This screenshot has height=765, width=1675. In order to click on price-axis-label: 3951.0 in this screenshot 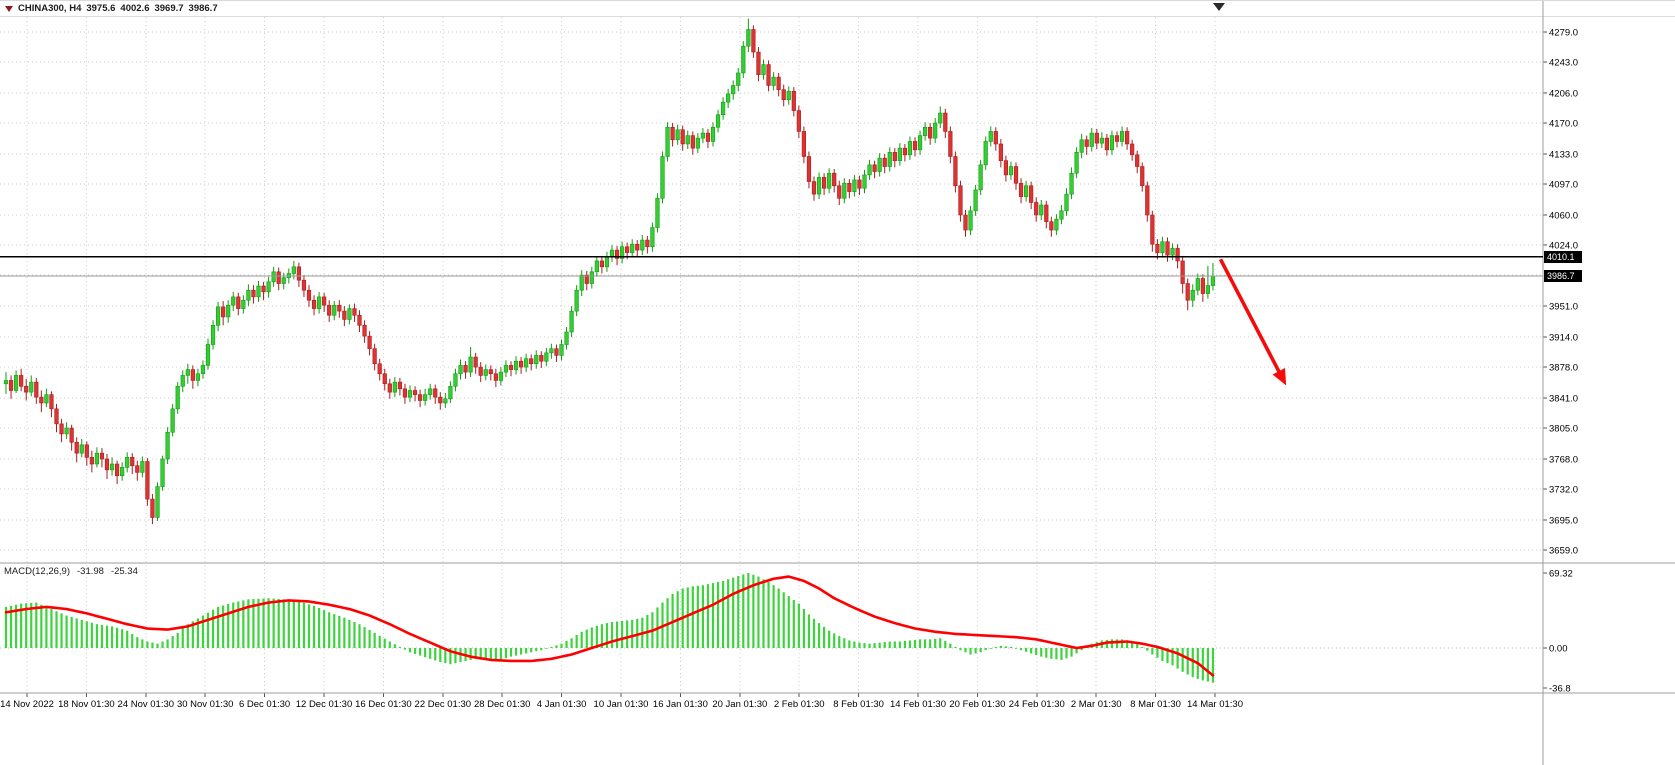, I will do `click(1563, 307)`.